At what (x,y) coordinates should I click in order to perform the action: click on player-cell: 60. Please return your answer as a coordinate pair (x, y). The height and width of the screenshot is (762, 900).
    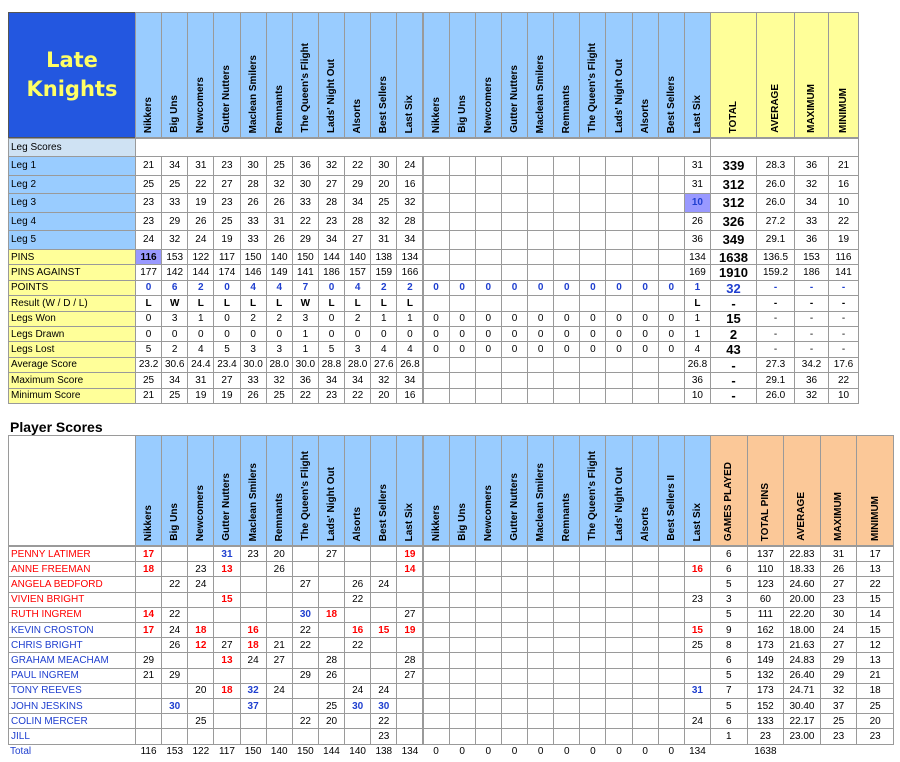
    Looking at the image, I should click on (765, 599).